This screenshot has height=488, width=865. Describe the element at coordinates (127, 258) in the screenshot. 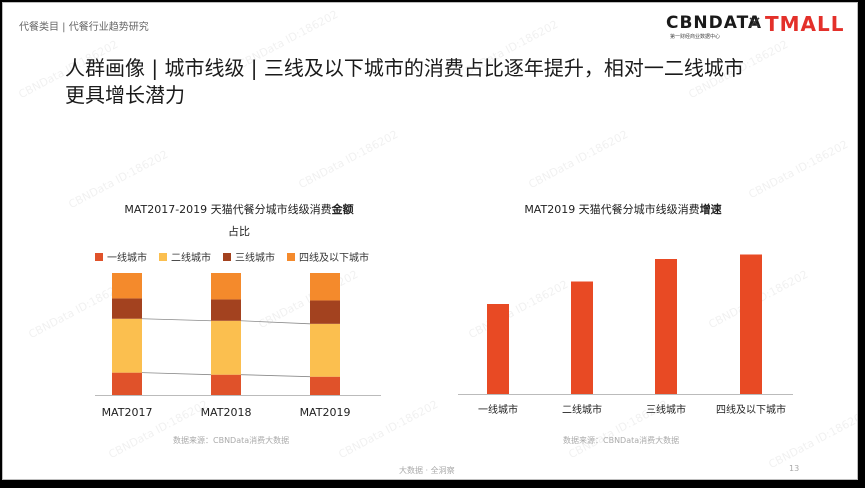

I see `legend-label-tier1: 一线城市` at that location.